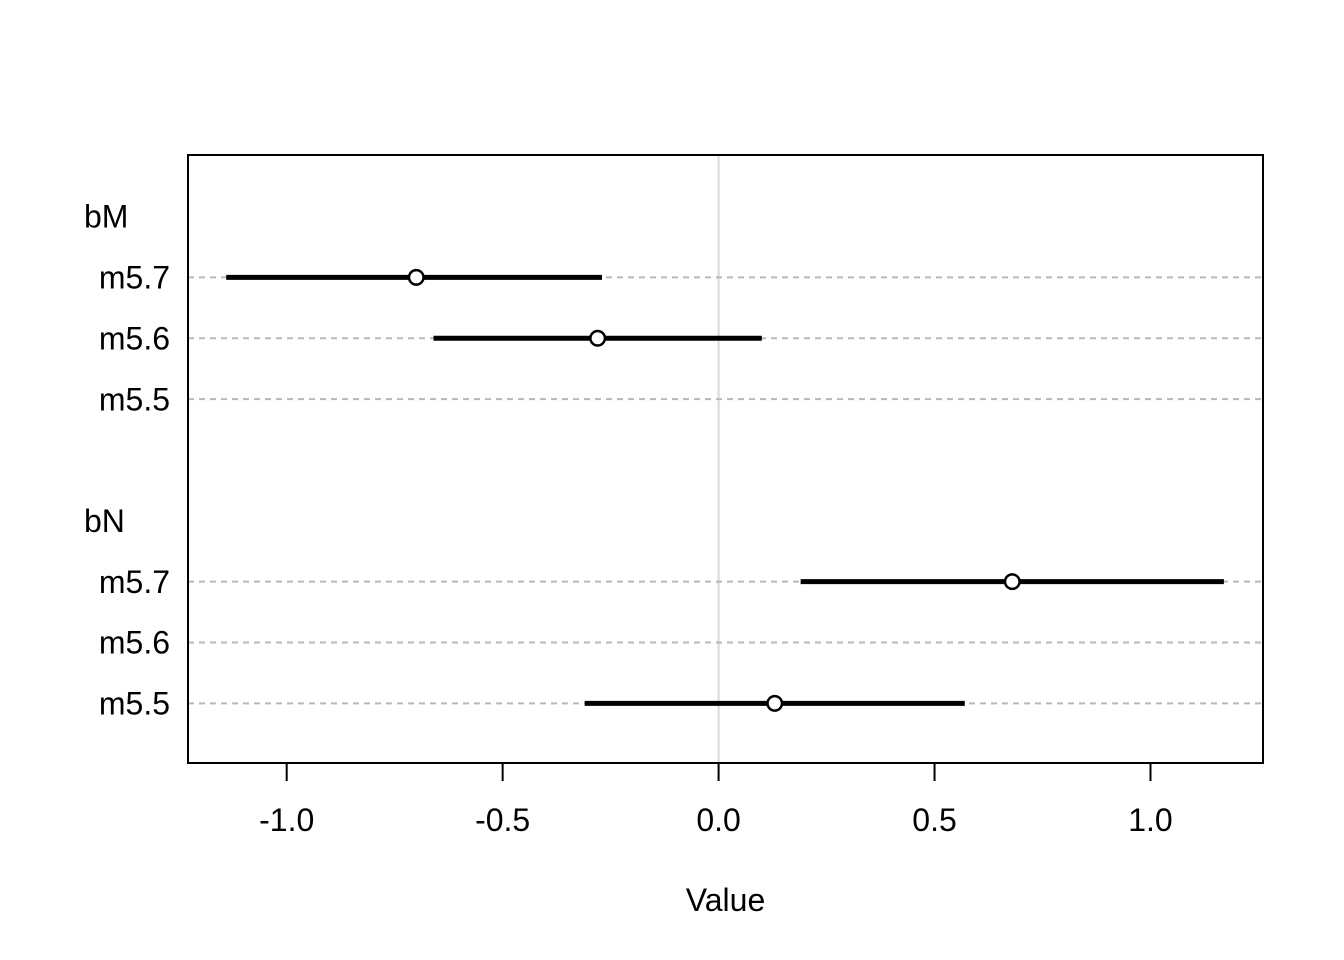 This screenshot has width=1344, height=960. I want to click on group-label: bN, so click(104, 521).